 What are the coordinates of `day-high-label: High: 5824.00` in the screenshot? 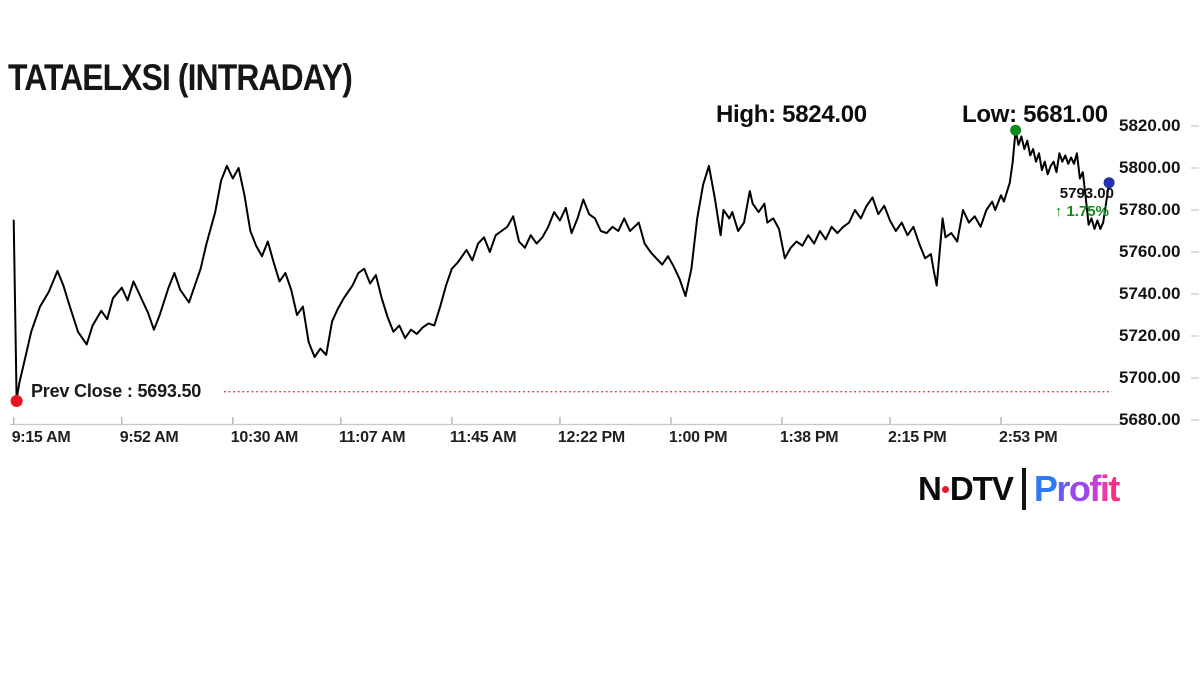 It's located at (791, 114).